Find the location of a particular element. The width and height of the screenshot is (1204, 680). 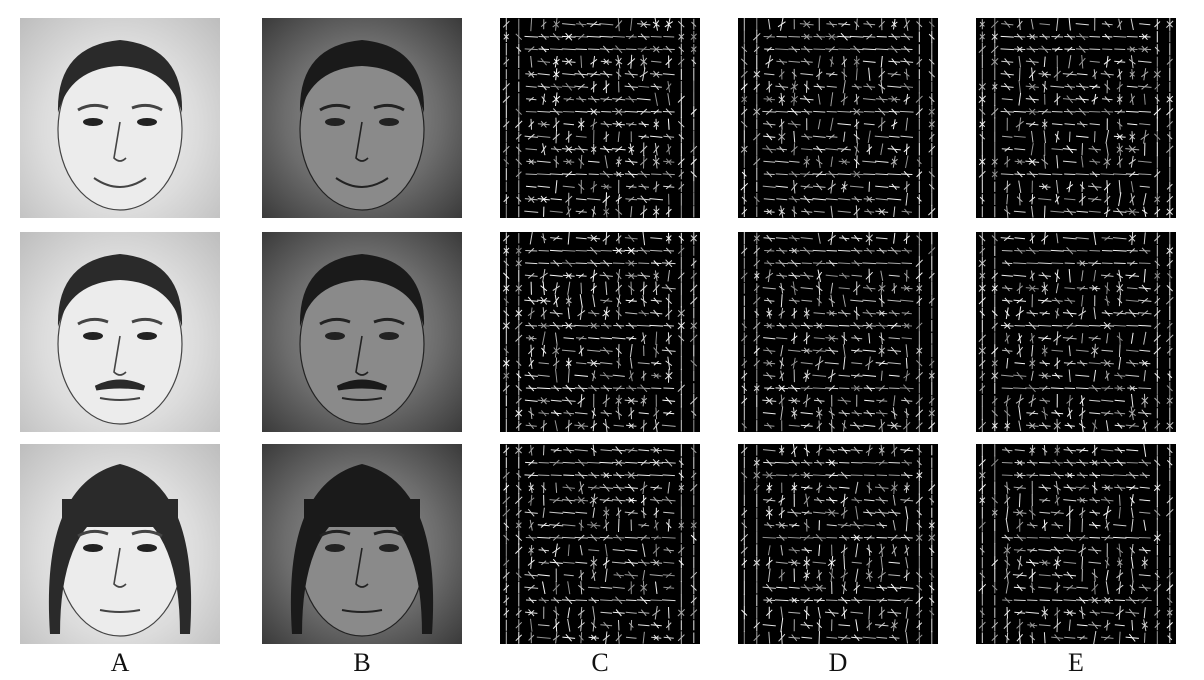

column-label-d: D is located at coordinates (838, 662).